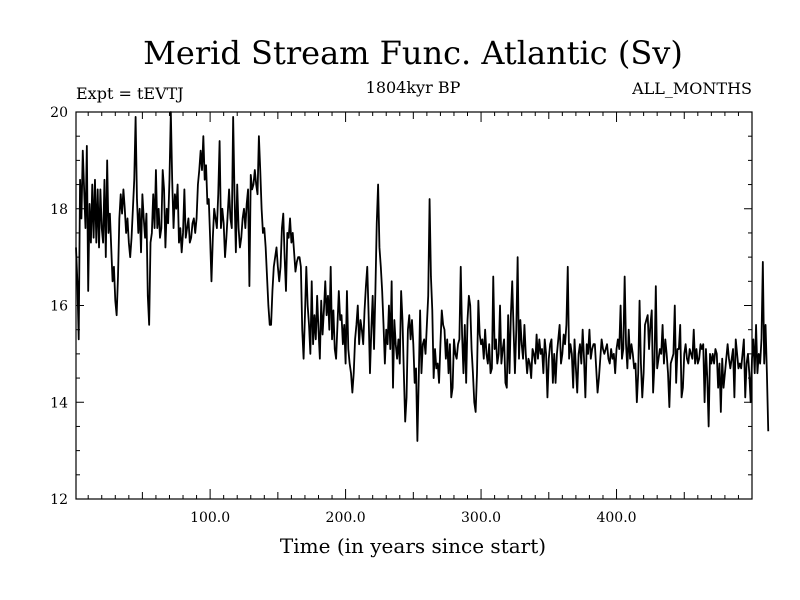 The image size is (800, 600). Describe the element at coordinates (481, 518) in the screenshot. I see `x-tick-label: 300.0` at that location.